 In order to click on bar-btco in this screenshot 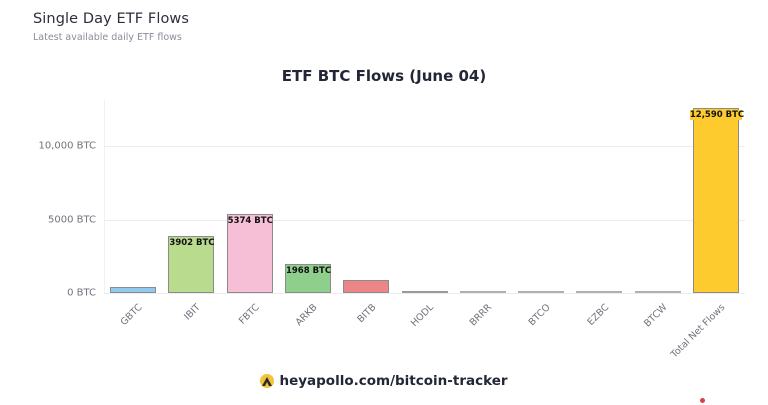, I will do `click(541, 292)`.